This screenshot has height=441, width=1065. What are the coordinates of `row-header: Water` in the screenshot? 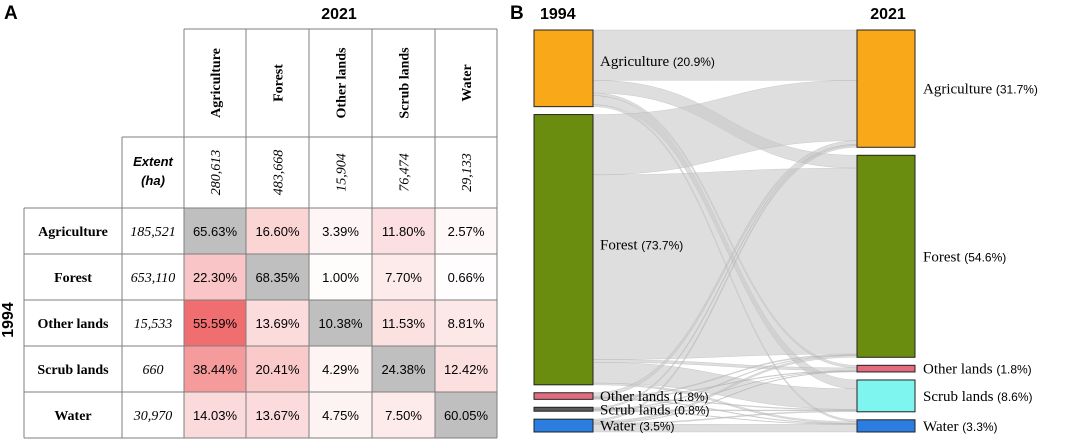 It's located at (72, 416).